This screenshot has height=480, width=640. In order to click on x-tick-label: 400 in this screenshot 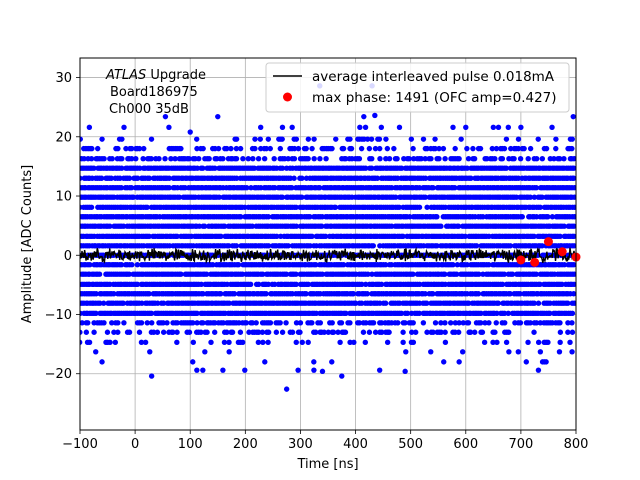, I will do `click(355, 444)`.